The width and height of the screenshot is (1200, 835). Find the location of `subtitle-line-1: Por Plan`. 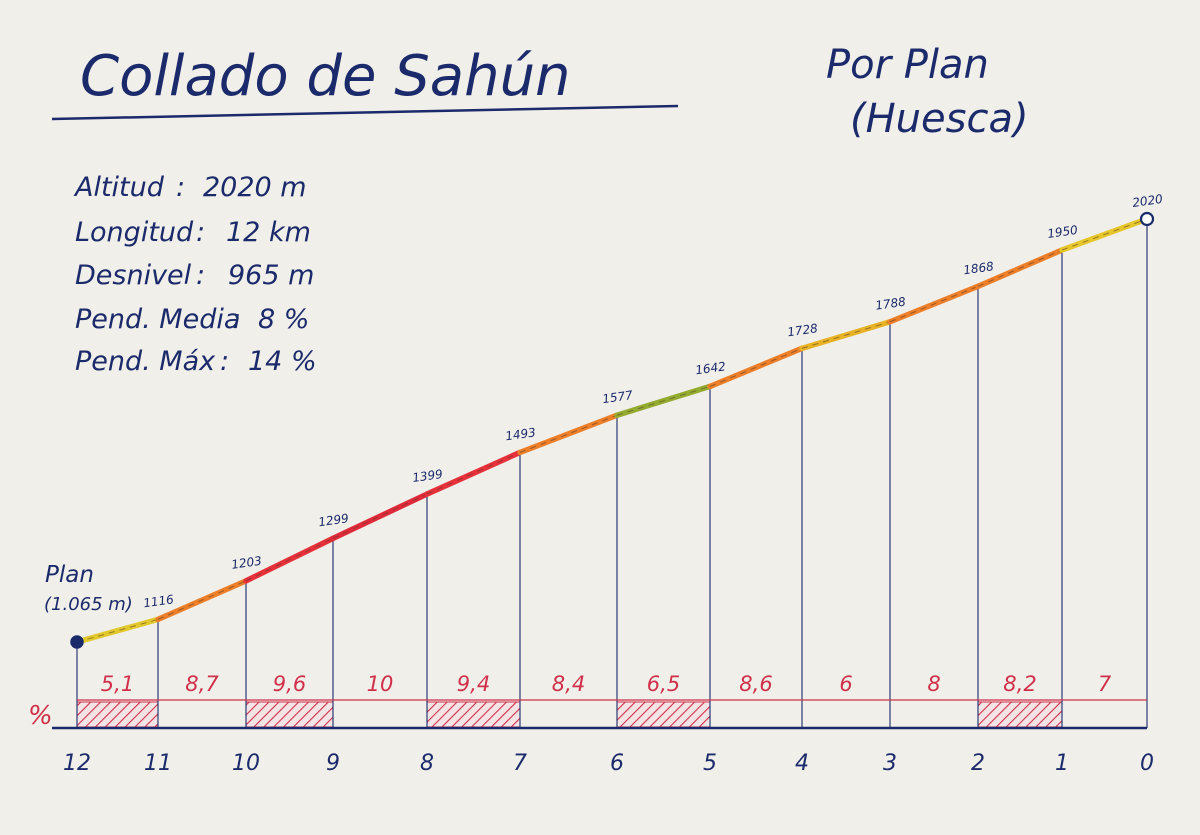

subtitle-line-1: Por Plan is located at coordinates (907, 65).